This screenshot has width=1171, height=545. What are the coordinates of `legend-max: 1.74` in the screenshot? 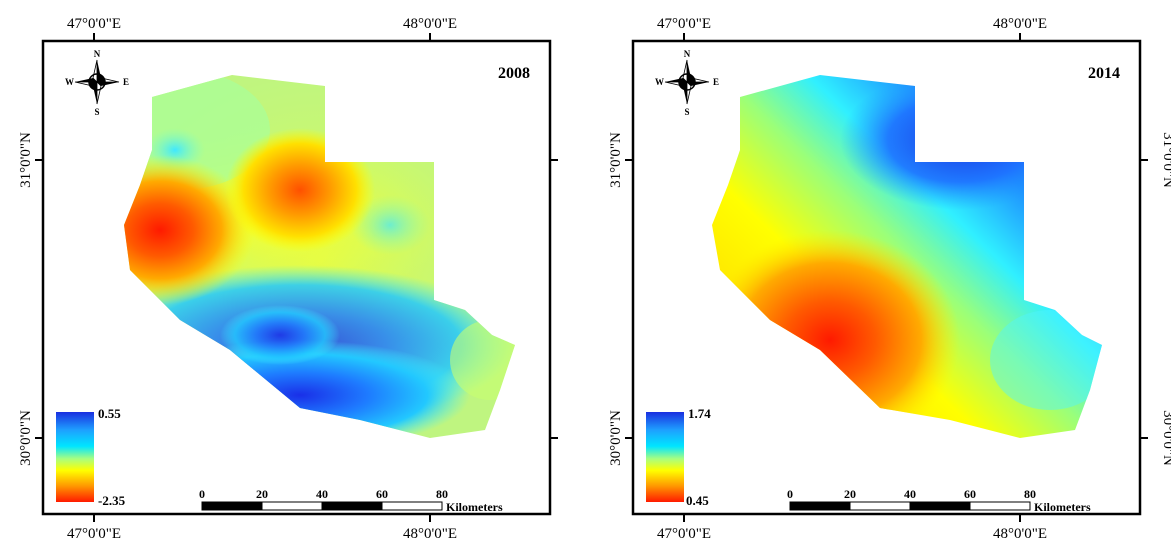 It's located at (699, 413).